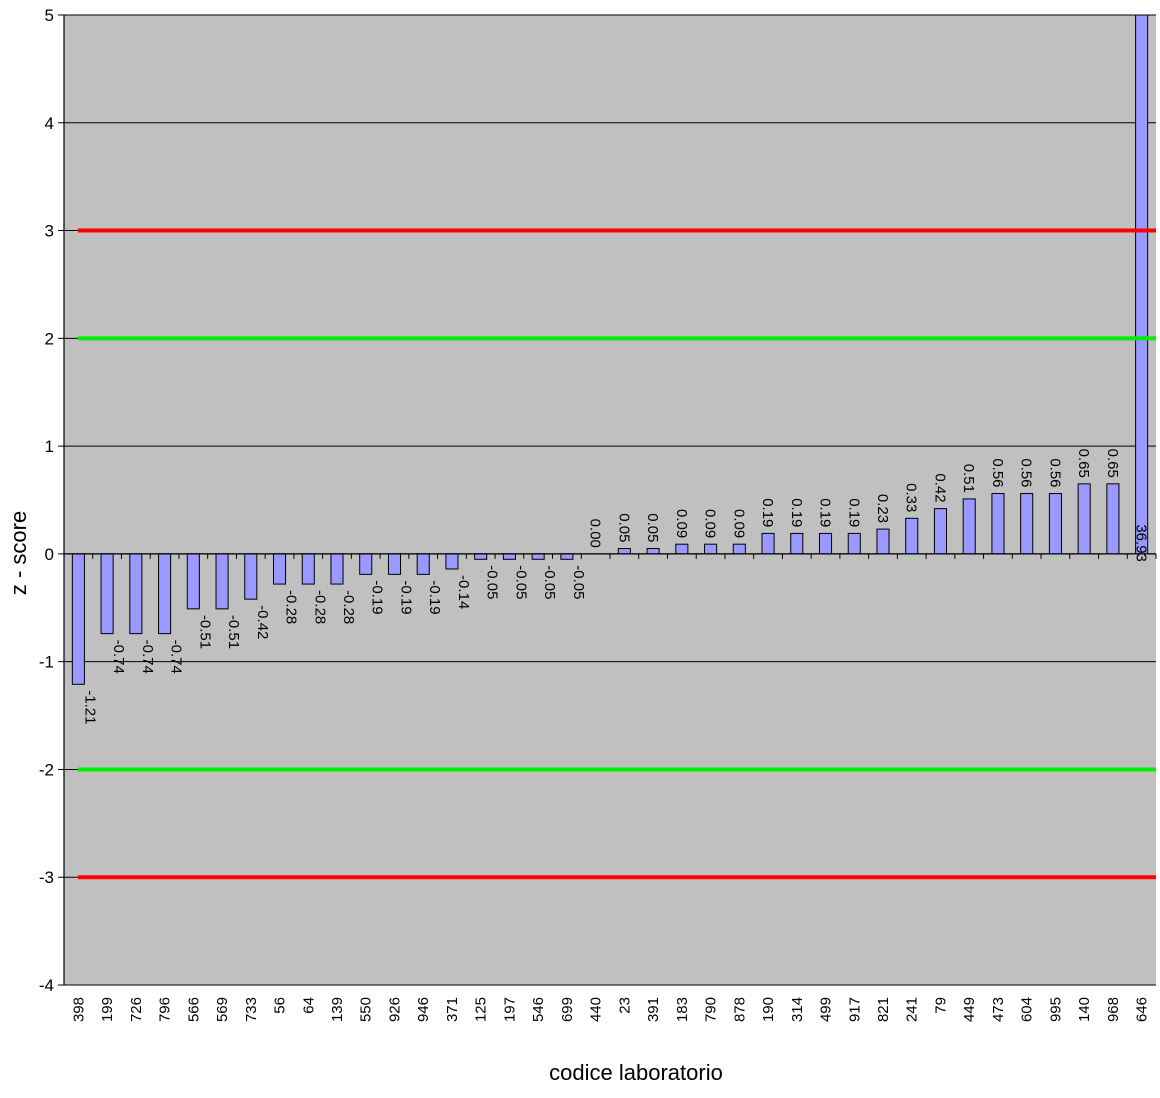 The image size is (1160, 1098). What do you see at coordinates (998, 1009) in the screenshot?
I see `x-tick-label: 473` at bounding box center [998, 1009].